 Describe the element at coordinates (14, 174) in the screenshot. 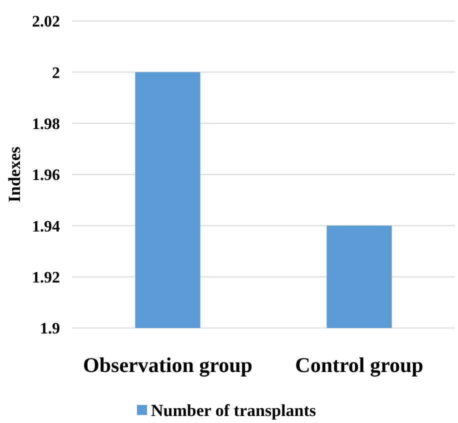

I see `y-axis-title: Indexes` at that location.